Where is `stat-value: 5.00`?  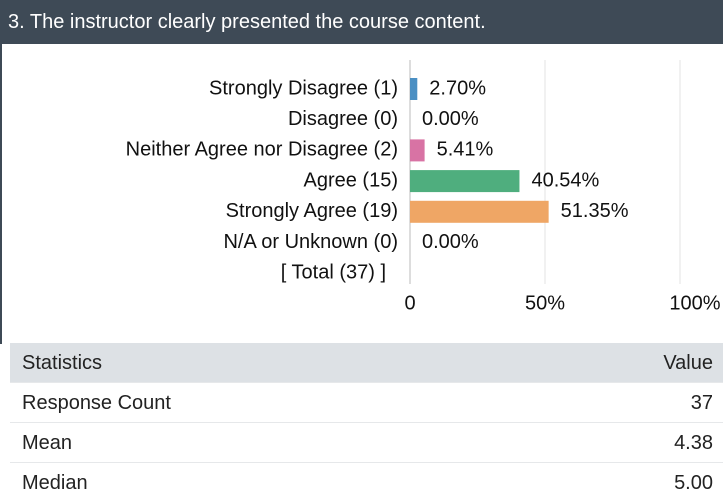
stat-value: 5.00 is located at coordinates (693, 483).